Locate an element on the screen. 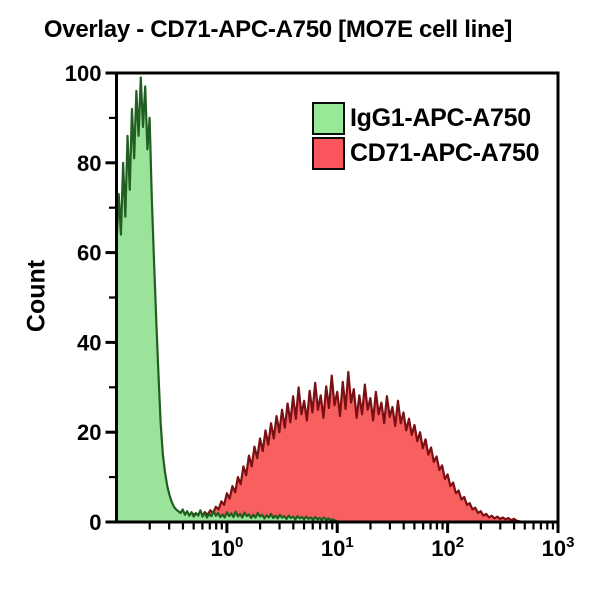 The height and width of the screenshot is (600, 600). y-tick-label: 60 is located at coordinates (89, 253).